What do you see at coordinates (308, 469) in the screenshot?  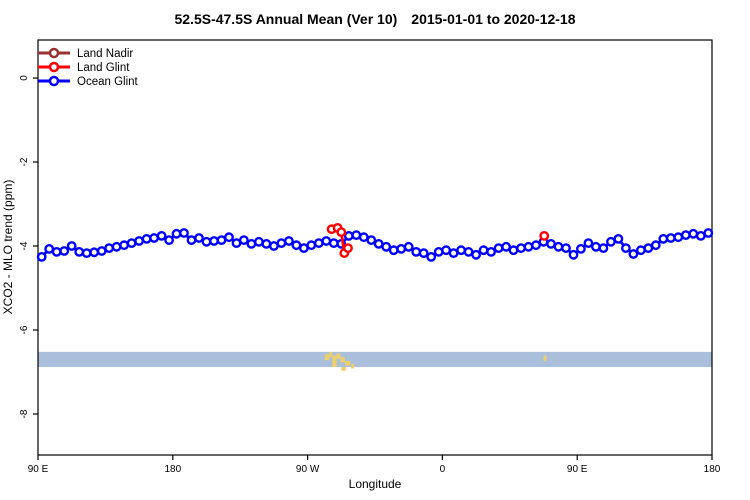 I see `x-tick-label: 90 W` at bounding box center [308, 469].